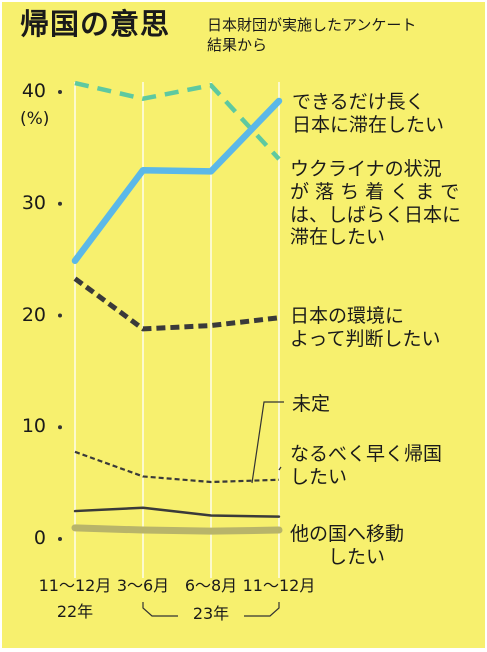  I want to click on y-tick-label-2: 20, so click(33, 314).